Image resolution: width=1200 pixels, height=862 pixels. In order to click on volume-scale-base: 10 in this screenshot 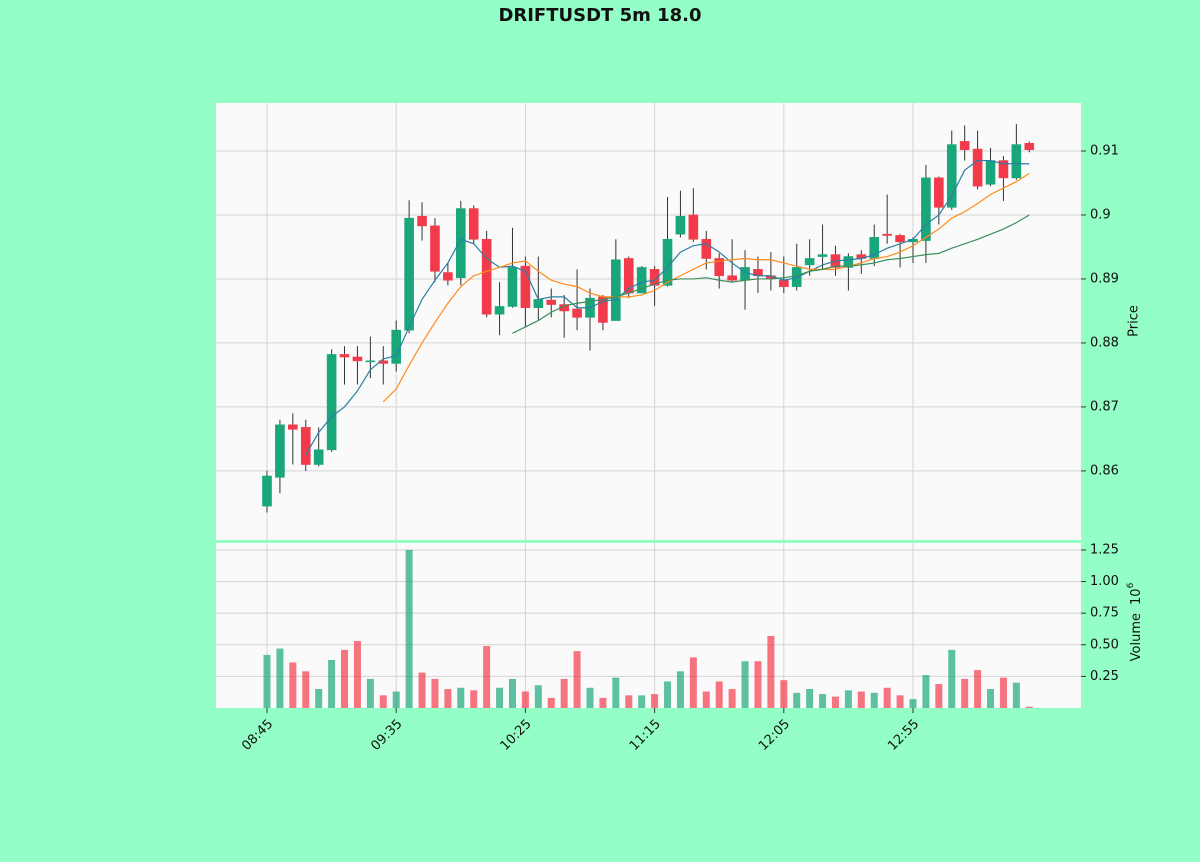, I will do `click(1136, 596)`.